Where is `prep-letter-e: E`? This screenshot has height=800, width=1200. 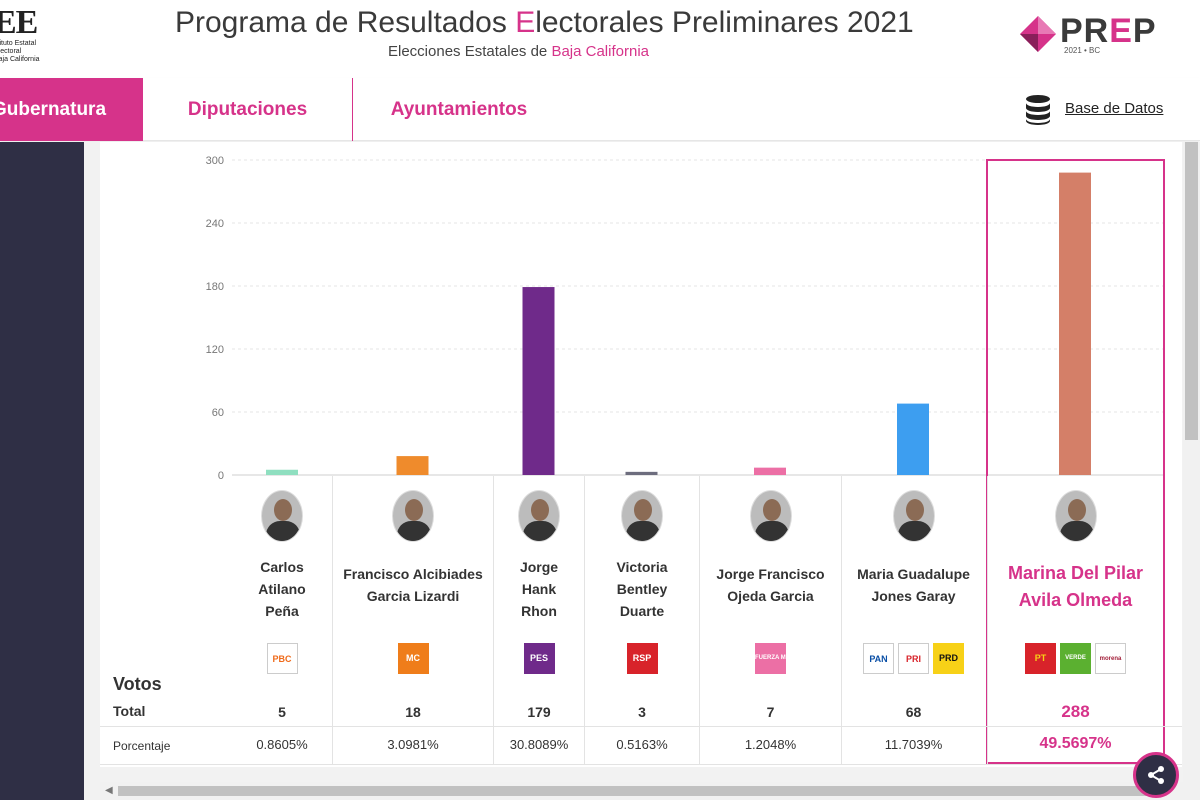 prep-letter-e: E is located at coordinates (1121, 31).